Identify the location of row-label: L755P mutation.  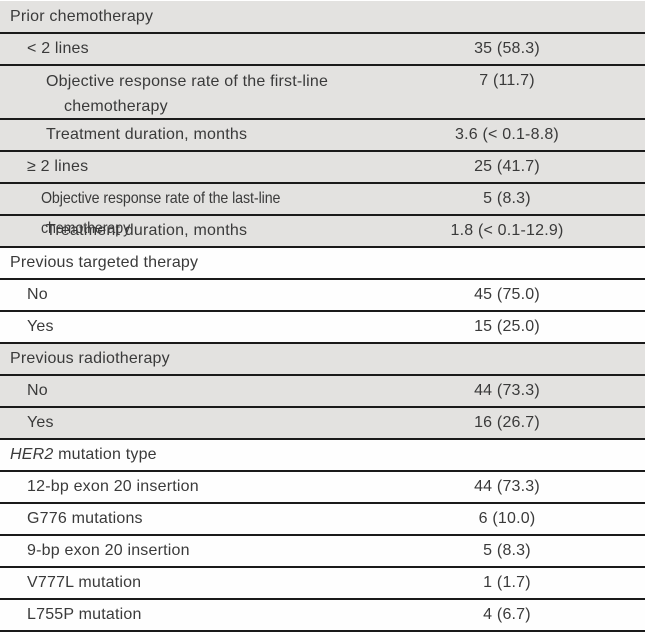
(84, 614).